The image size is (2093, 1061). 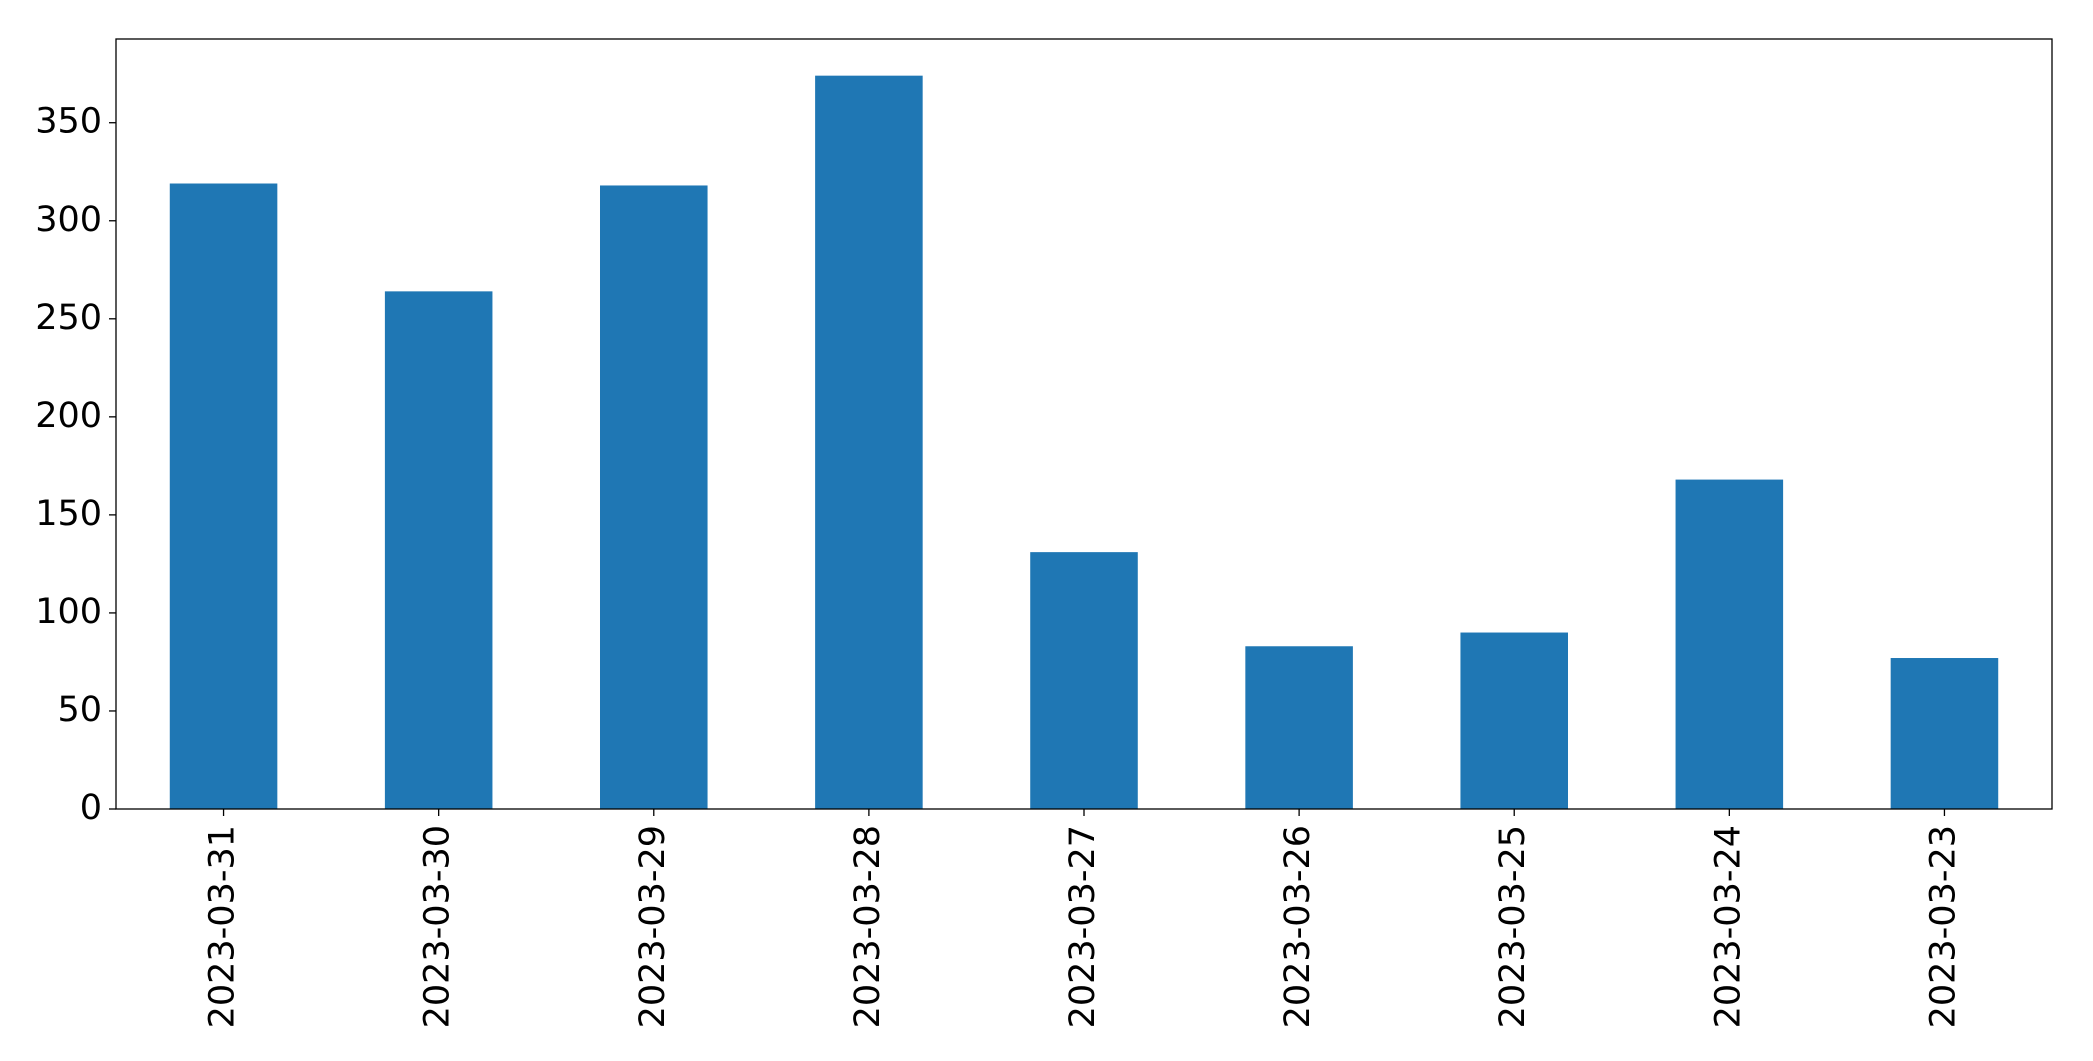 I want to click on x-tick-label: 2023-03-28, so click(x=868, y=926).